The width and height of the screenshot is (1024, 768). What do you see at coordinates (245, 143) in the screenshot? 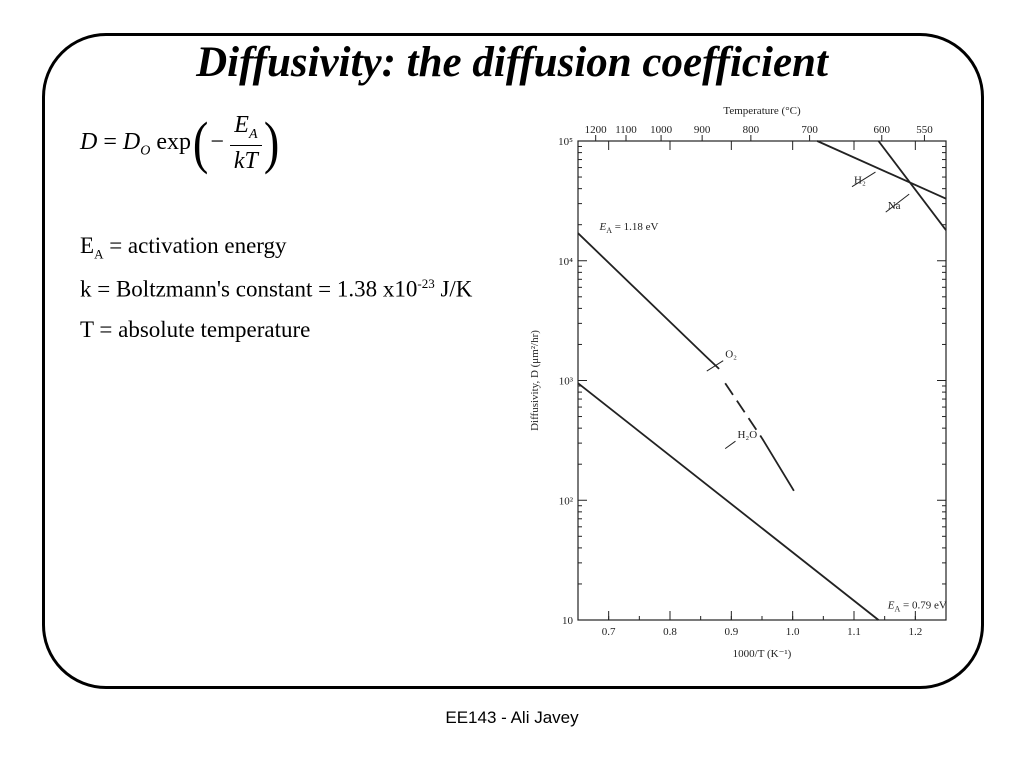
I see `eq-fraction: EA kT` at bounding box center [245, 143].